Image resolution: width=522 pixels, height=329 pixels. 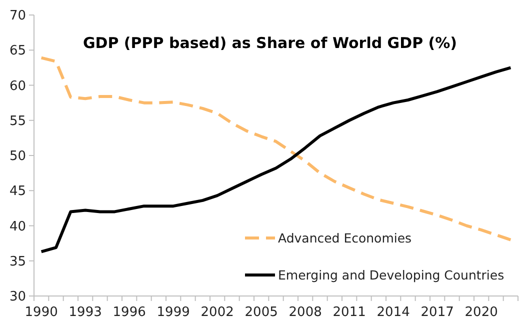 I want to click on x-tick-label: 2017, so click(x=437, y=312).